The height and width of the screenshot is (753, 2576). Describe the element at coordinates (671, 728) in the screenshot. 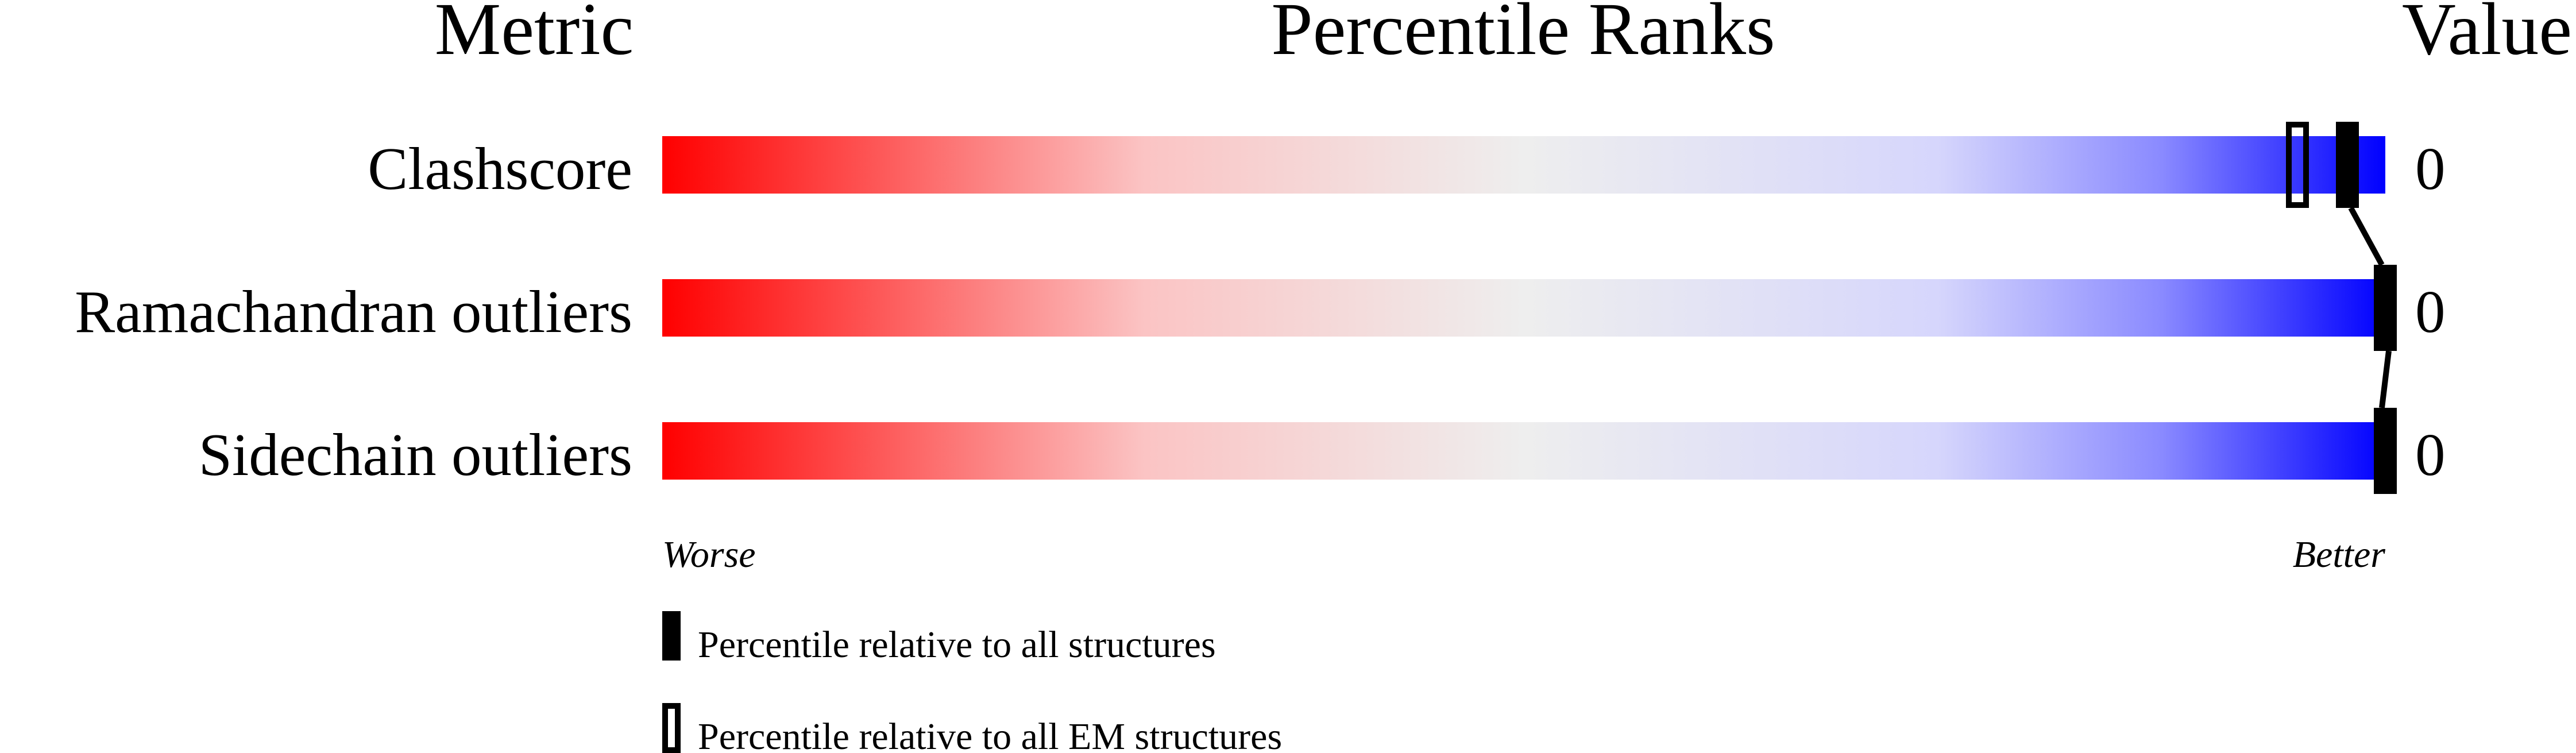

I see `legend-em-marker` at that location.